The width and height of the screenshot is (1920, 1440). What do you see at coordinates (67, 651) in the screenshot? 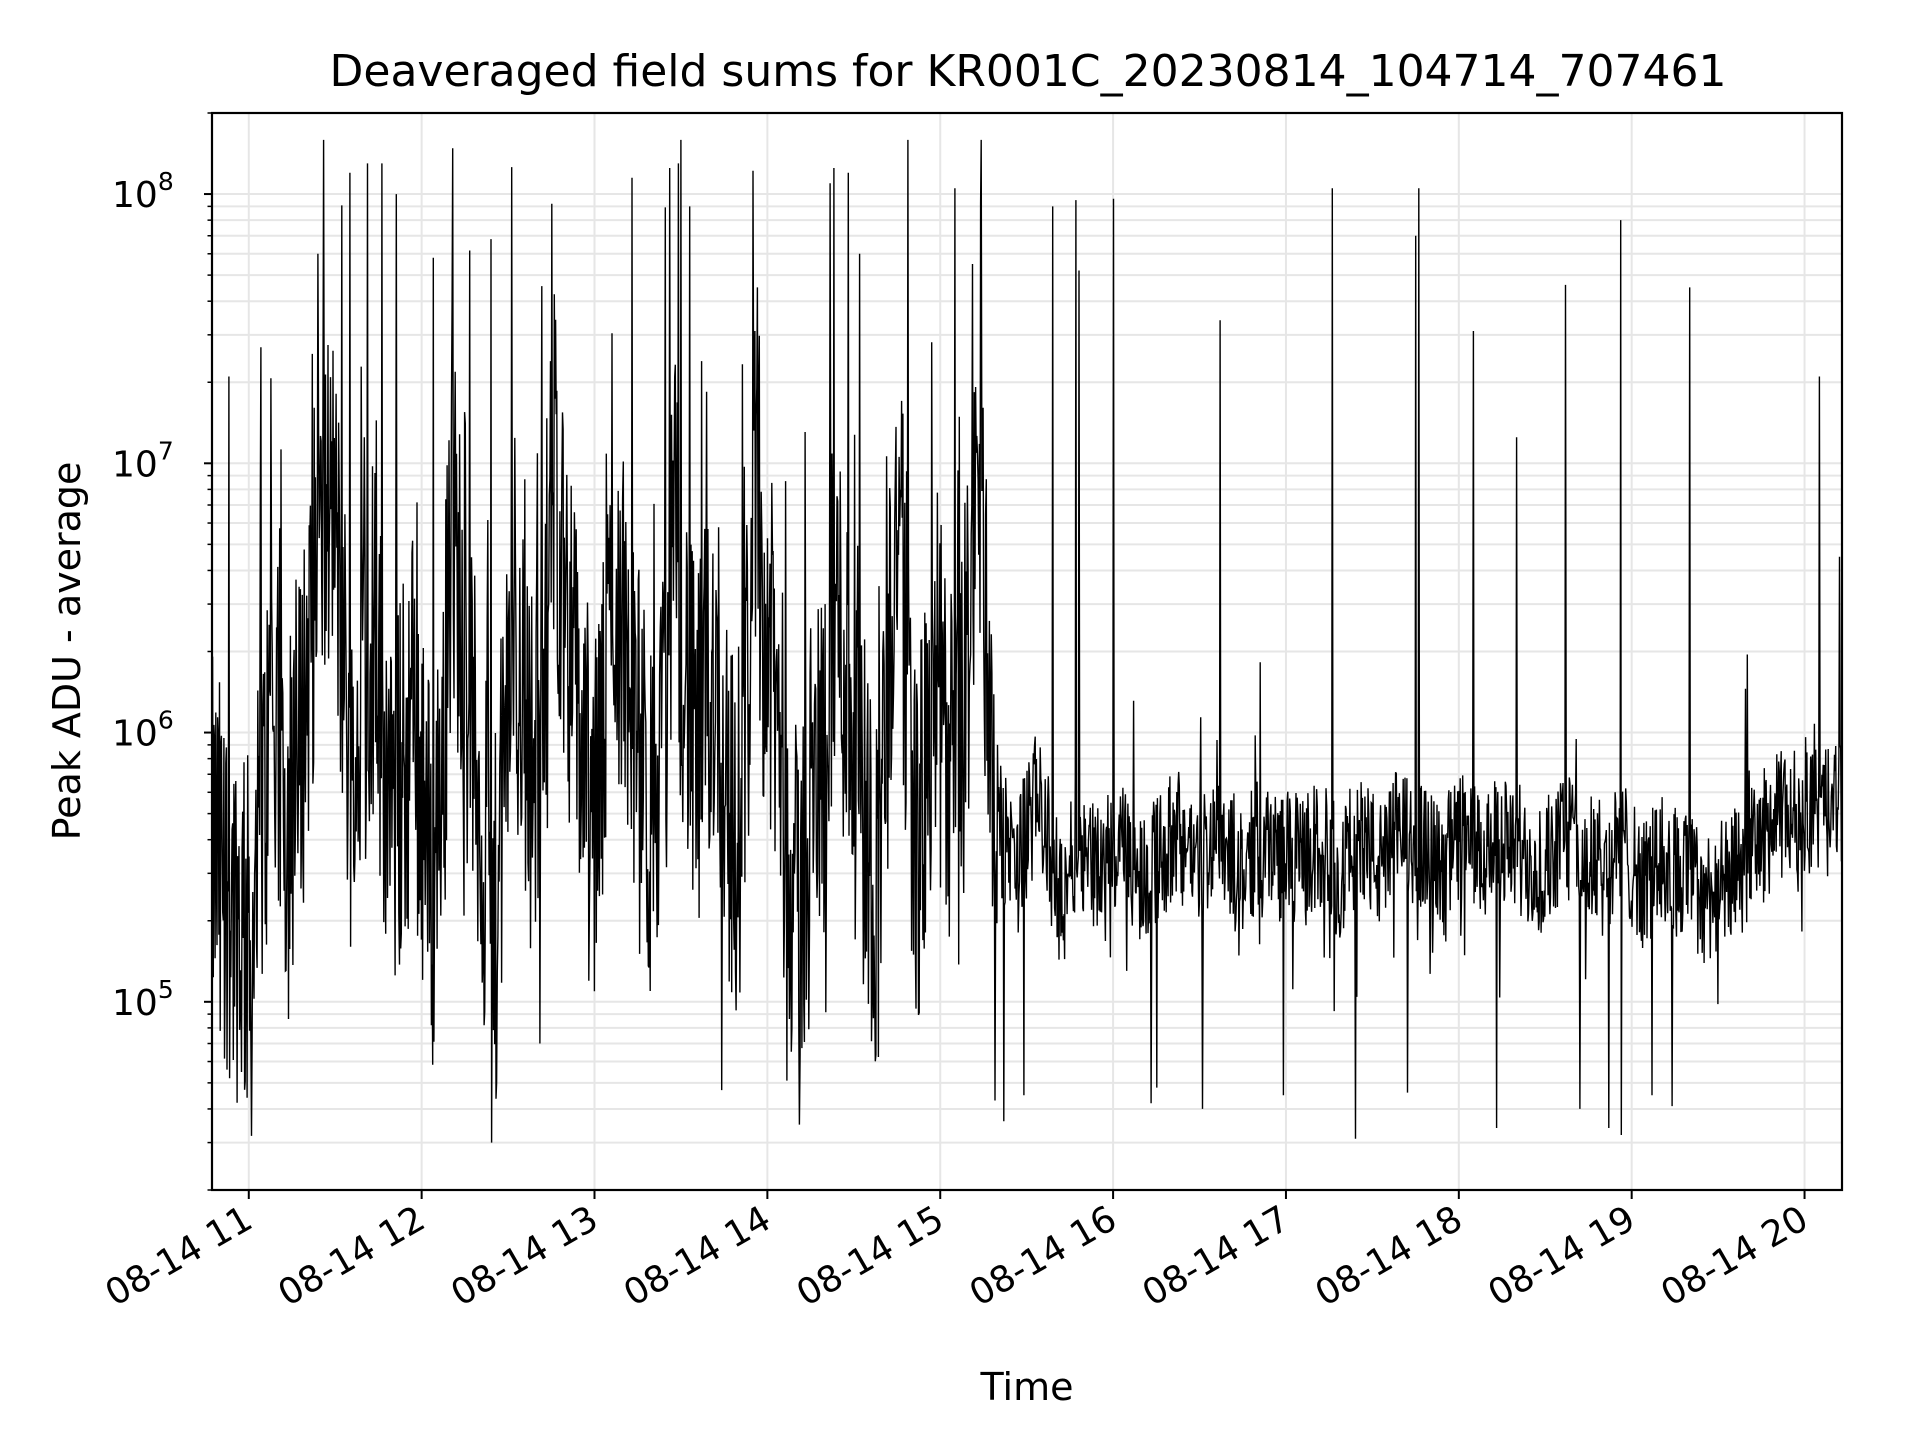
I see `y-axis-label: Peak ADU - average` at bounding box center [67, 651].